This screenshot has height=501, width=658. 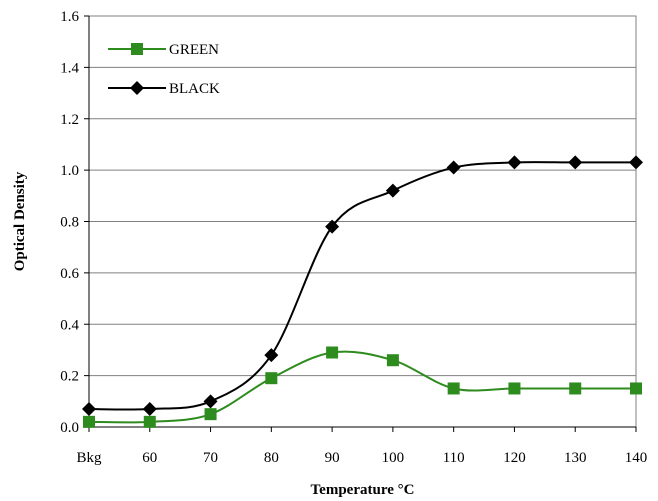 I want to click on x-tick-label: 130, so click(x=575, y=458).